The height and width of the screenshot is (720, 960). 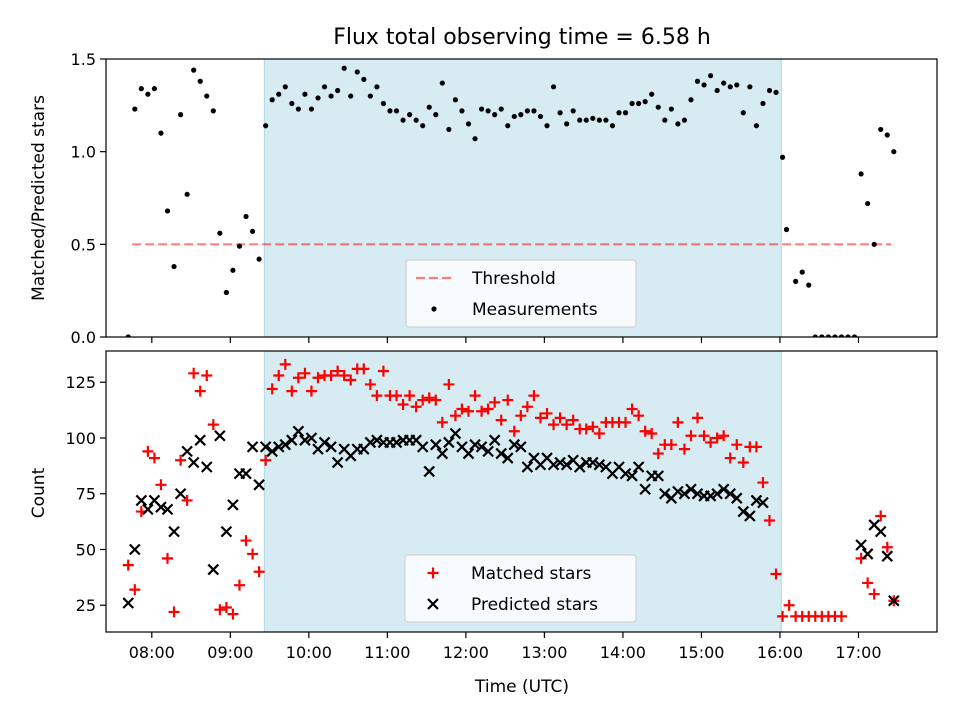 What do you see at coordinates (86, 549) in the screenshot?
I see `y-tick-label: 50` at bounding box center [86, 549].